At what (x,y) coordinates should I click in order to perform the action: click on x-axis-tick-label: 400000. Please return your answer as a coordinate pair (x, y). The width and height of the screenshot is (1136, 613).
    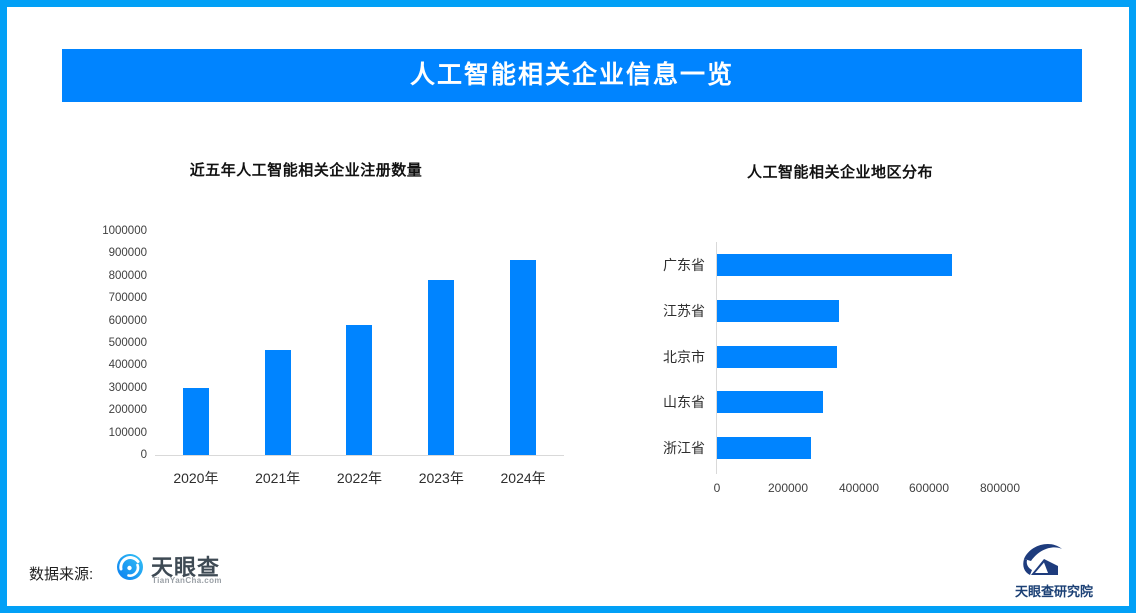
    Looking at the image, I should click on (859, 488).